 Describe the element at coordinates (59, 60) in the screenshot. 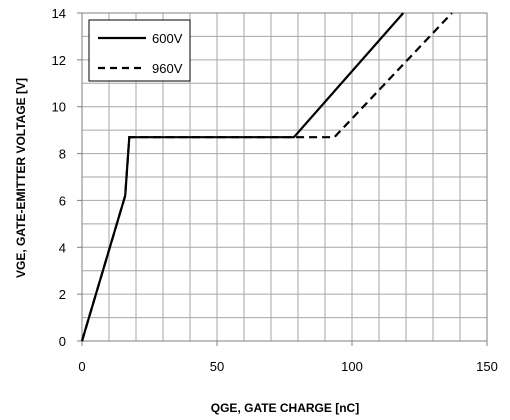

I see `y-tick-label: 12` at that location.